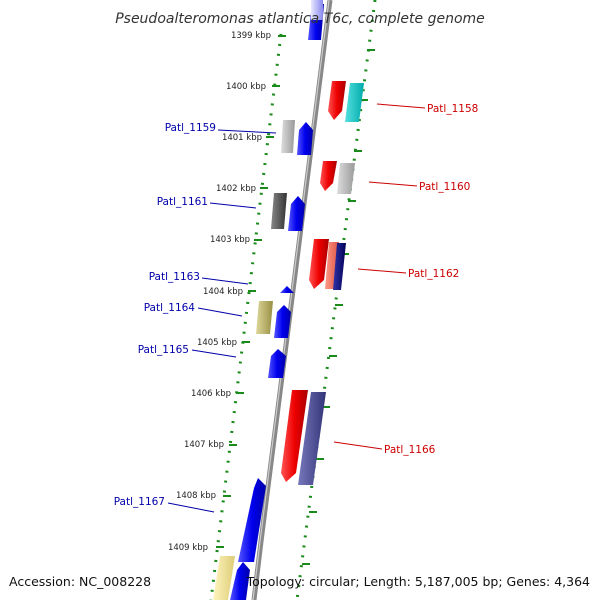 This screenshot has width=600, height=600. I want to click on gene-block, so click(317, 10).